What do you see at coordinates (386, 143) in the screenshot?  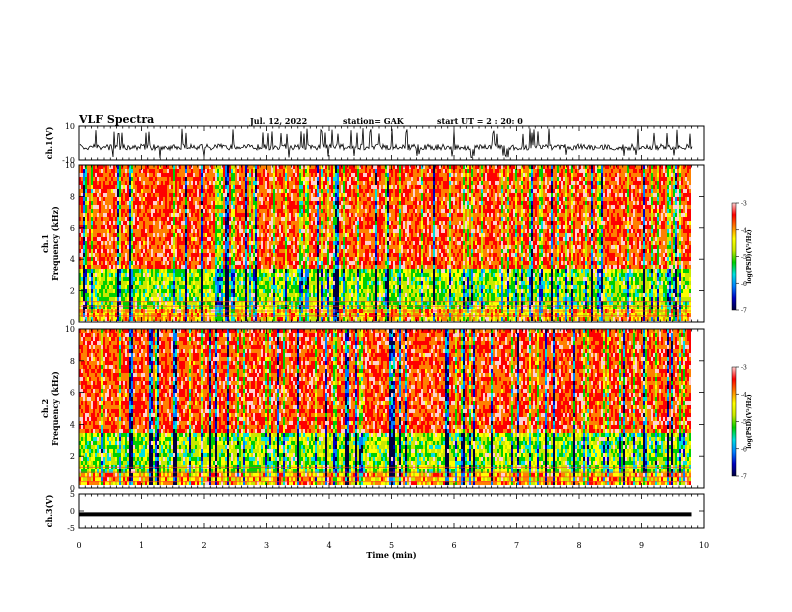 I see `ch1-waveform-trace` at bounding box center [386, 143].